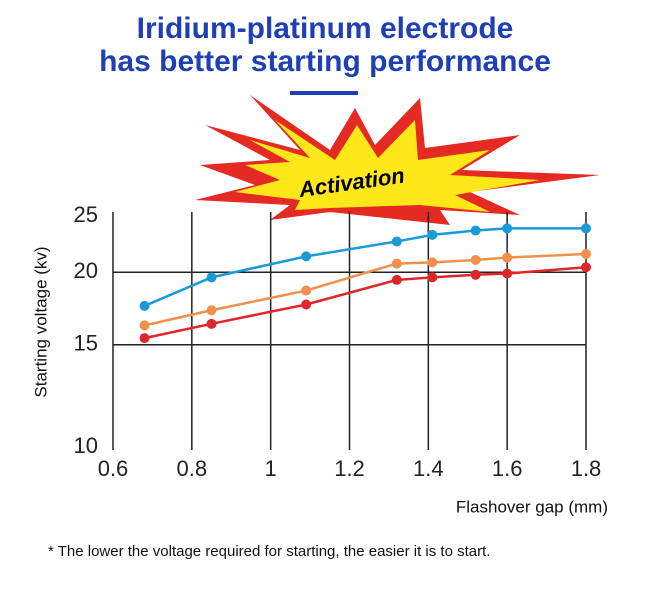  I want to click on y-tick-label: 10, so click(86, 445).